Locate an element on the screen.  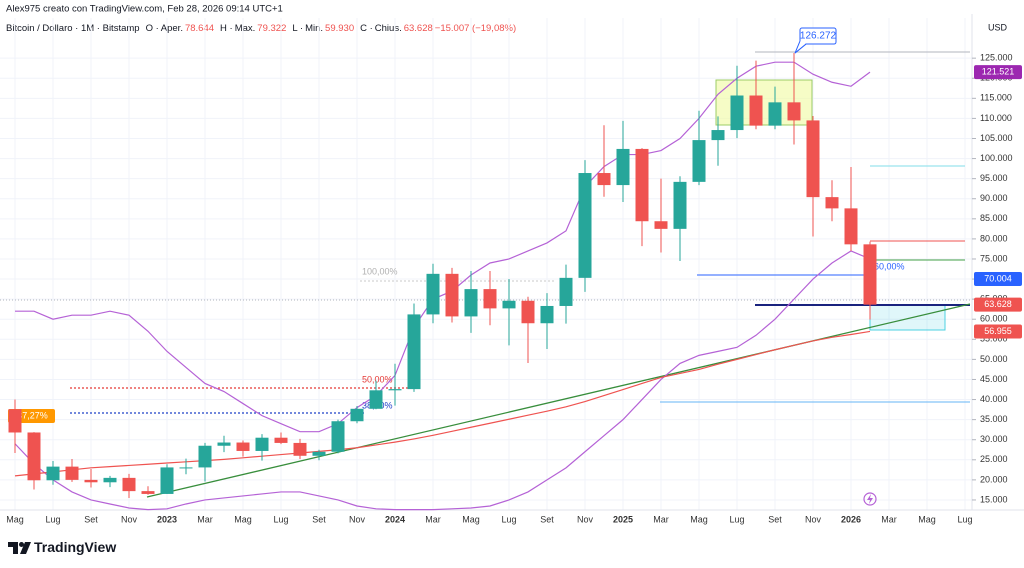
legend-item: Bitcoin / Dollaro · 1M · Bitstamp is located at coordinates (73, 28).